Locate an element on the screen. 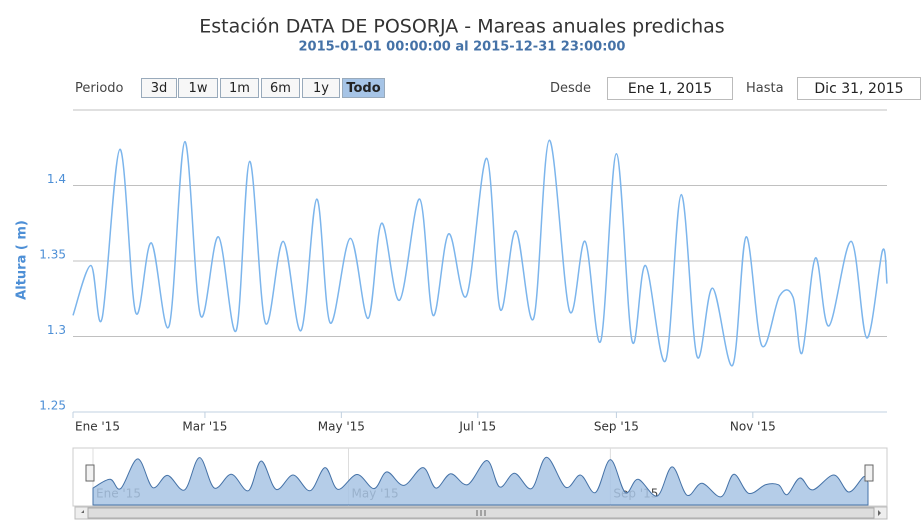  x-tick-label: Ene '15 is located at coordinates (97, 427).